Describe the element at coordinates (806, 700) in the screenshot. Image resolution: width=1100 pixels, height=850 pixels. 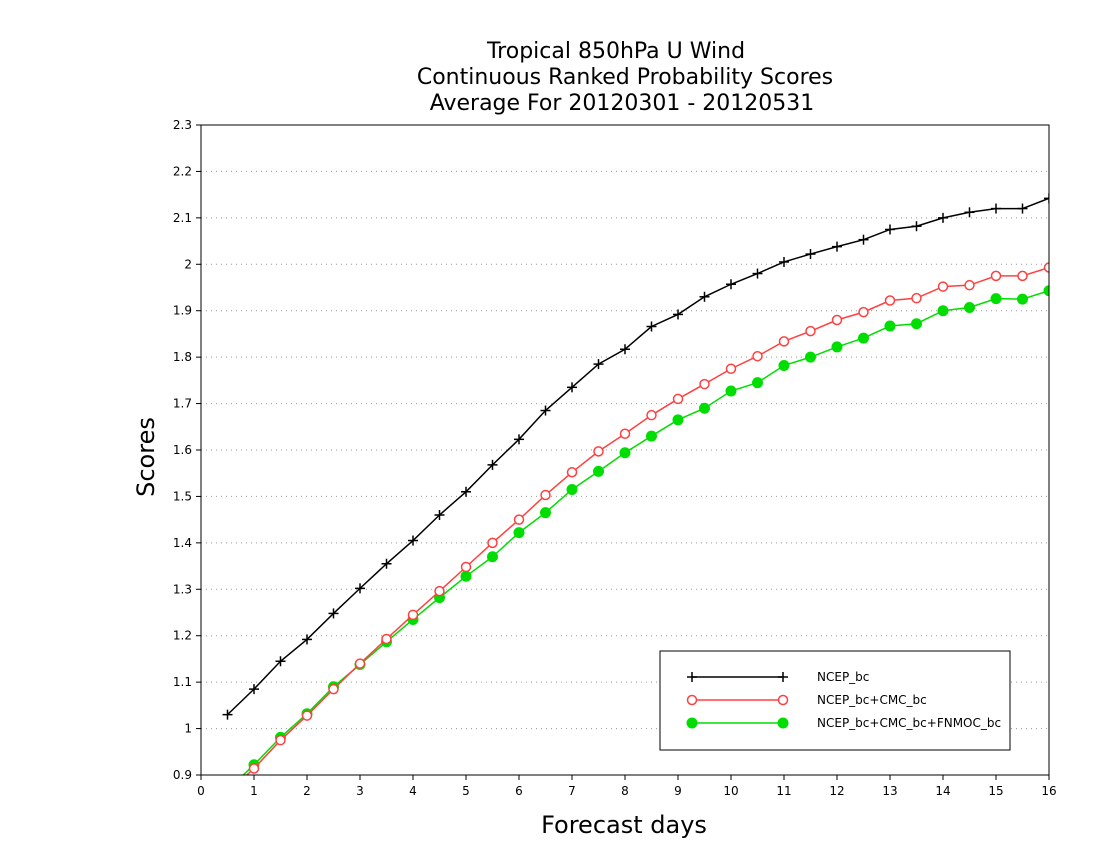
I see `legend-entry: NCEP_bc+CMC_bc` at that location.